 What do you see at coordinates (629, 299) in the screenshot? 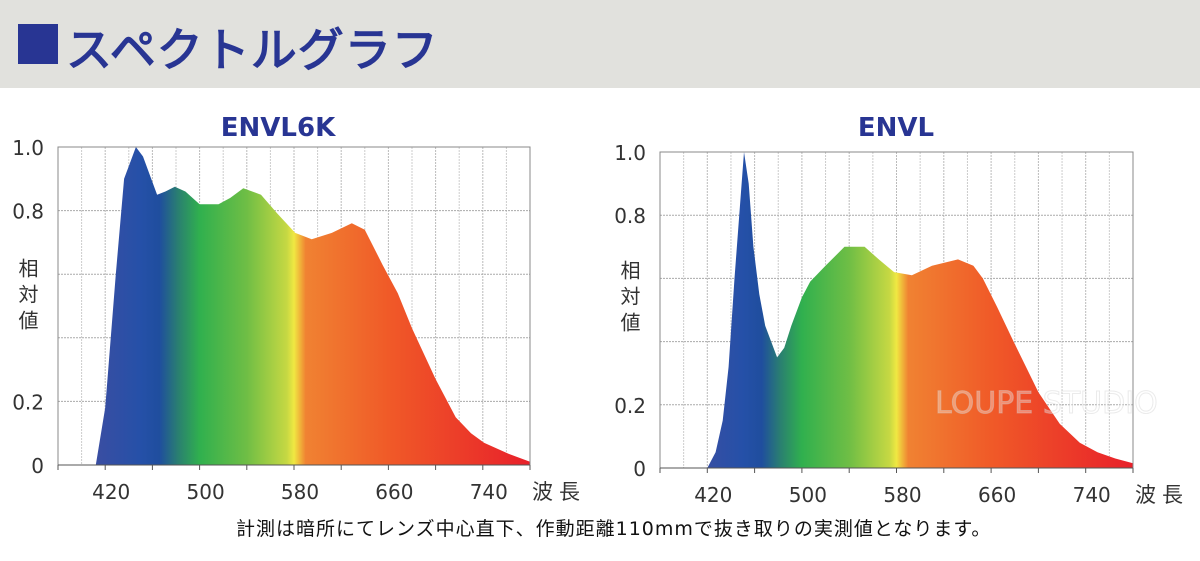
I see `y-axis-label-envl: 相対値` at bounding box center [629, 299].